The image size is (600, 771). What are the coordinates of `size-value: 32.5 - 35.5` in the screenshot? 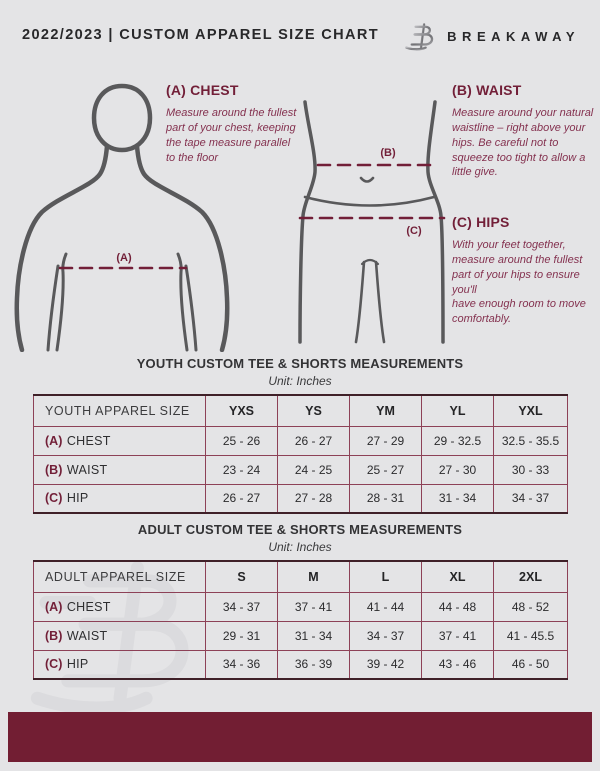 It's located at (530, 440).